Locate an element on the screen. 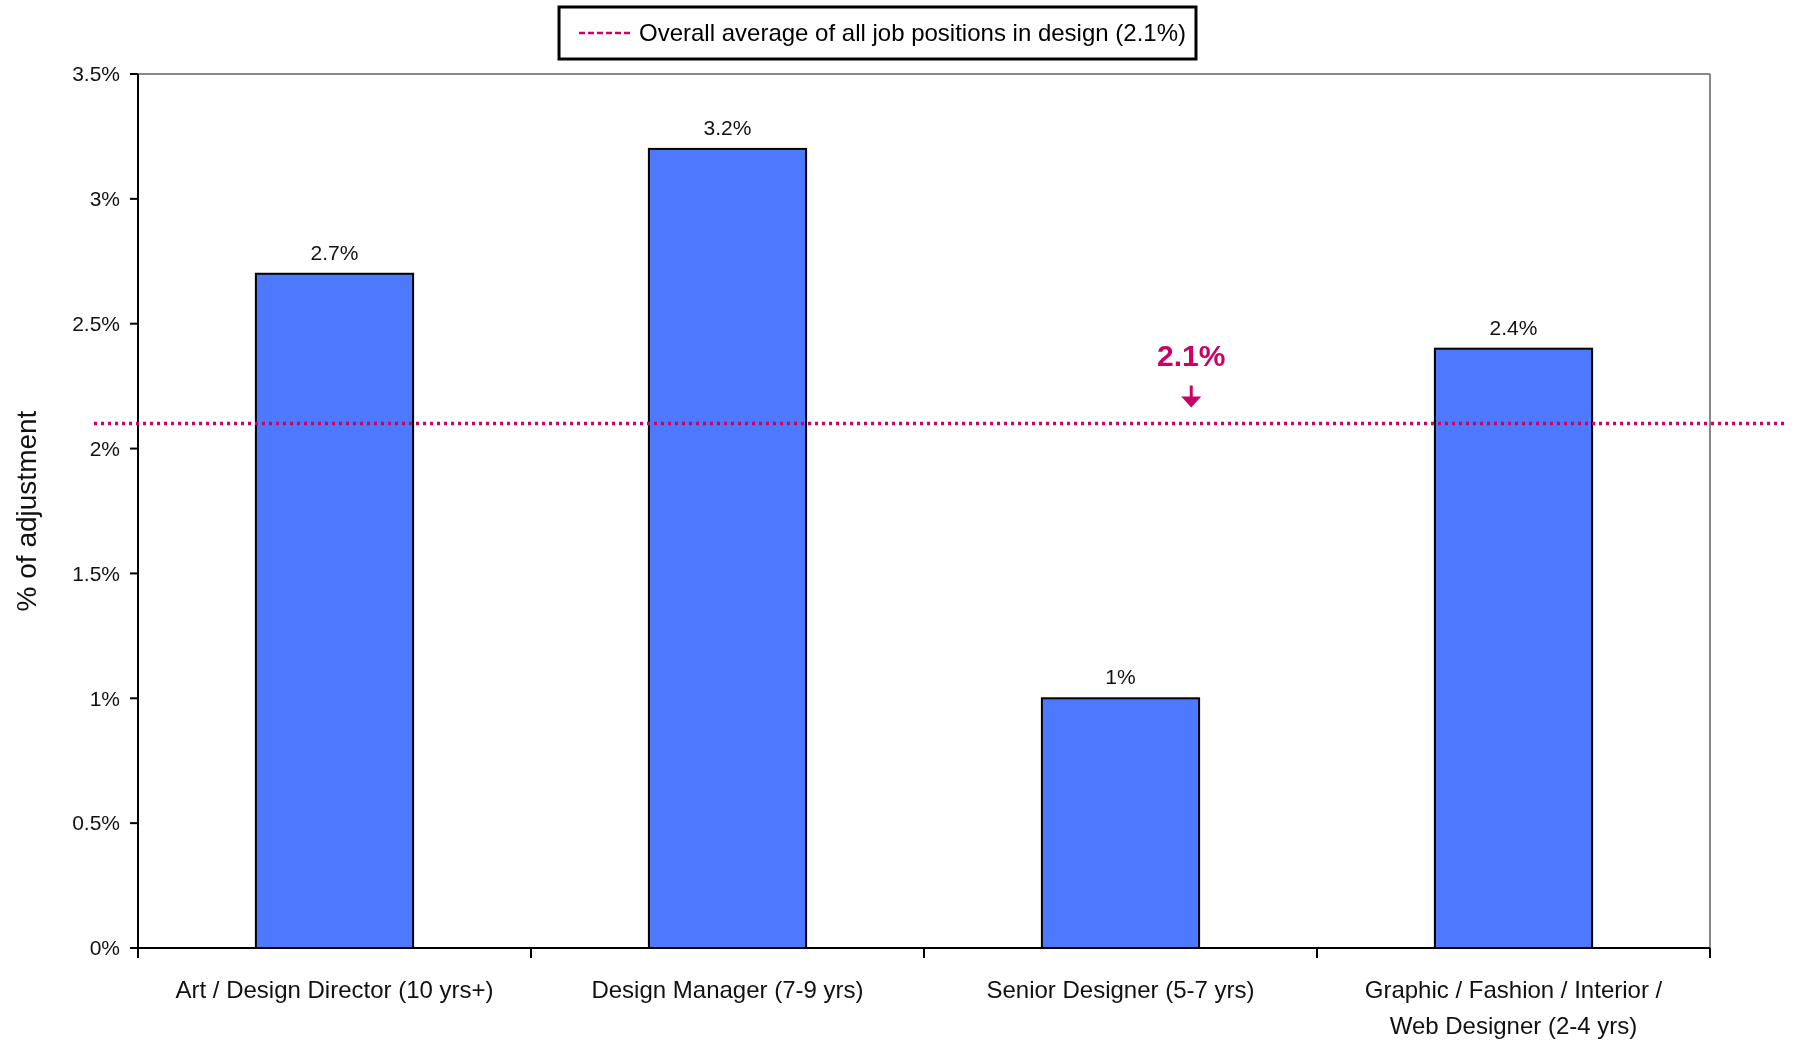  x-tick-label: Art / Design Director (10 yrs+) is located at coordinates (334, 989).